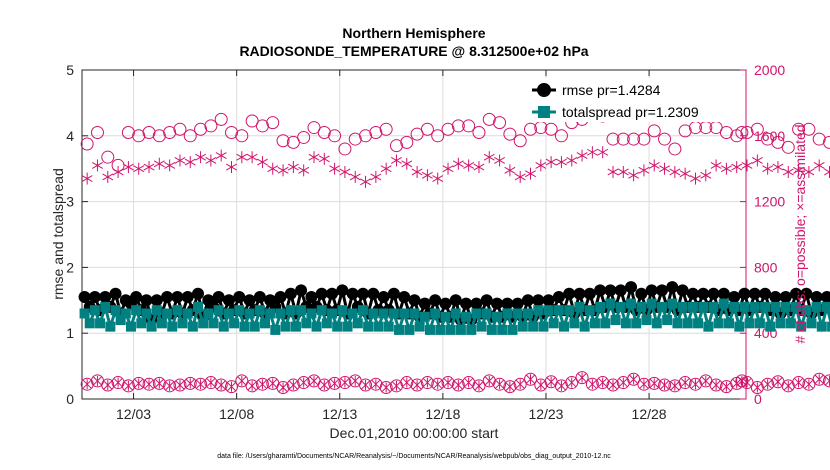 This screenshot has height=470, width=830. I want to click on right-tick-label: 1200, so click(769, 202).